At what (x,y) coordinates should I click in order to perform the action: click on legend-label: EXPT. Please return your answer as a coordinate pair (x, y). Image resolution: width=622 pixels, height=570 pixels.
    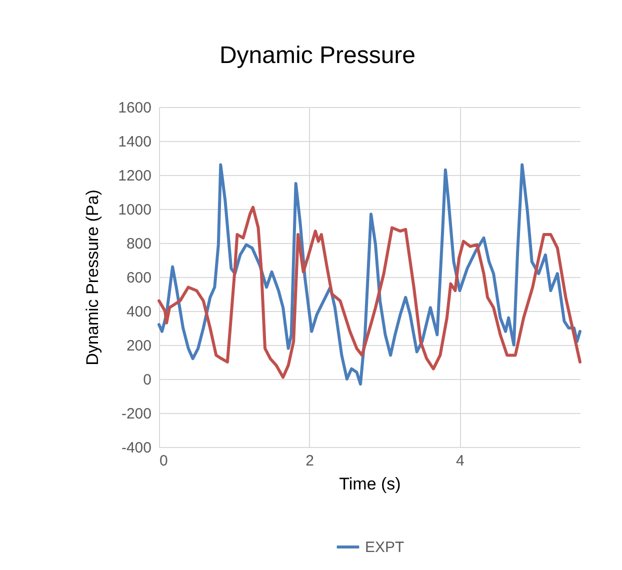
    Looking at the image, I should click on (384, 547).